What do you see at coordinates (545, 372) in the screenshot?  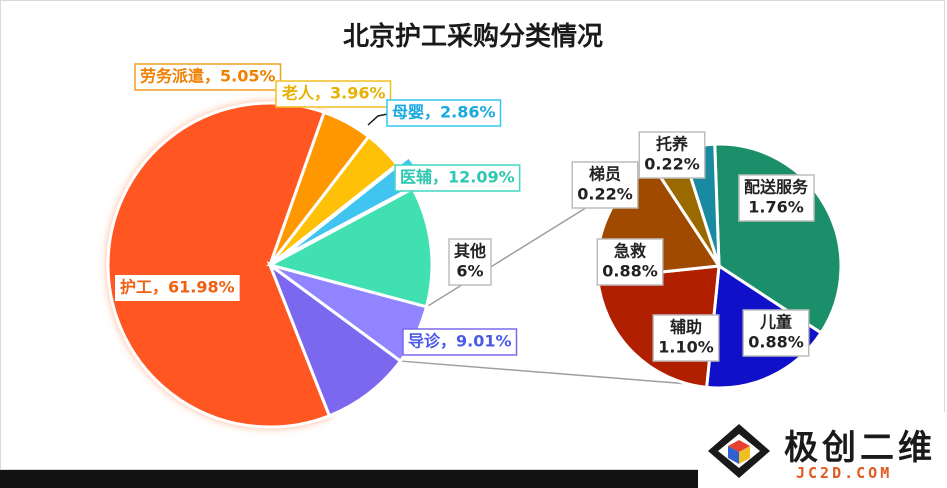 I see `connector-line-bottom` at bounding box center [545, 372].